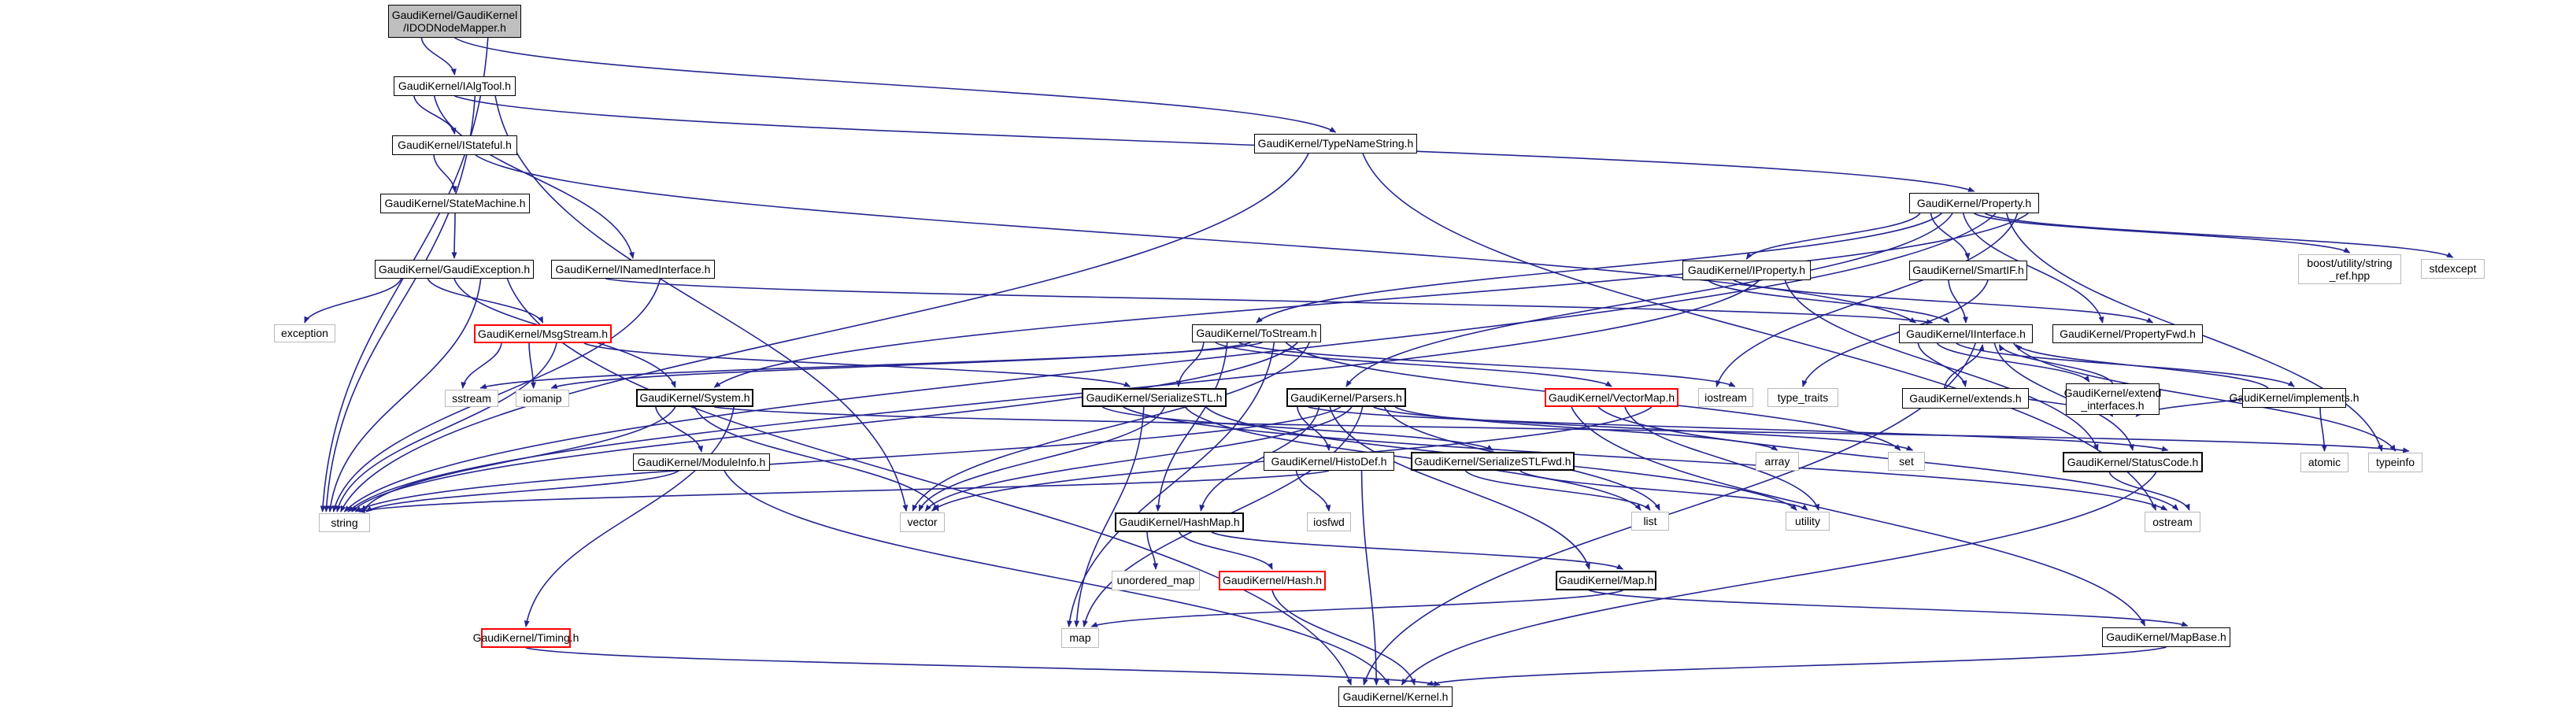 The height and width of the screenshot is (714, 2576). I want to click on edge-IProperty-to-PropertyFwd, so click(1943, 301).